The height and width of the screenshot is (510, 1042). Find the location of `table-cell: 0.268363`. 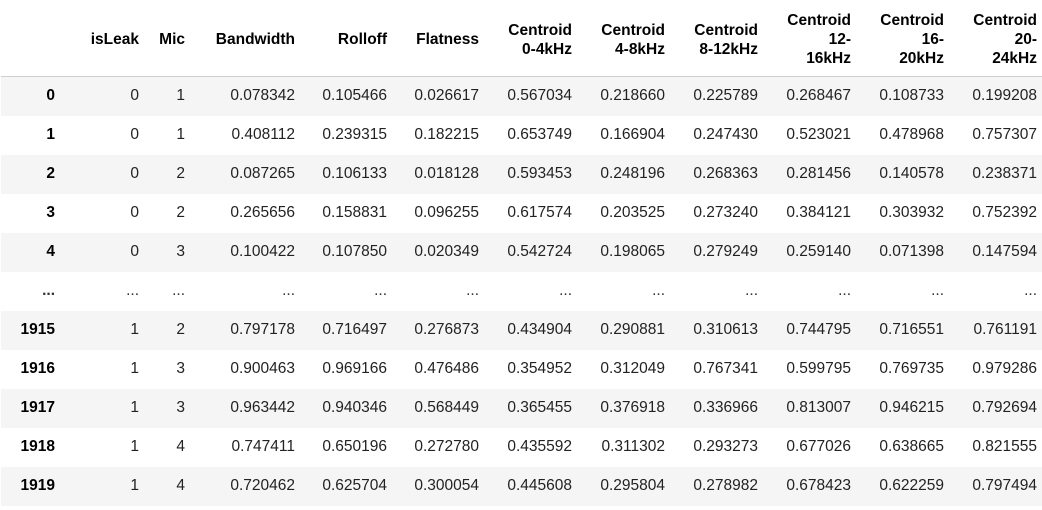

table-cell: 0.268363 is located at coordinates (725, 173).